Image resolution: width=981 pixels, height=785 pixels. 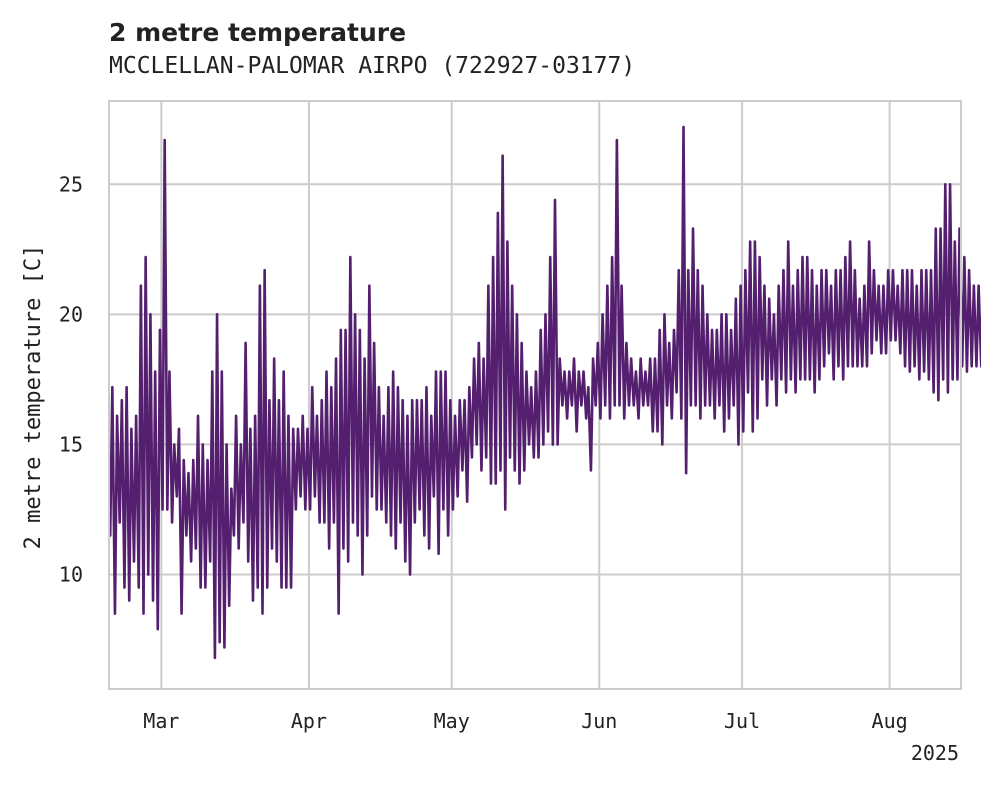 What do you see at coordinates (309, 721) in the screenshot?
I see `x-tick-label: Apr` at bounding box center [309, 721].